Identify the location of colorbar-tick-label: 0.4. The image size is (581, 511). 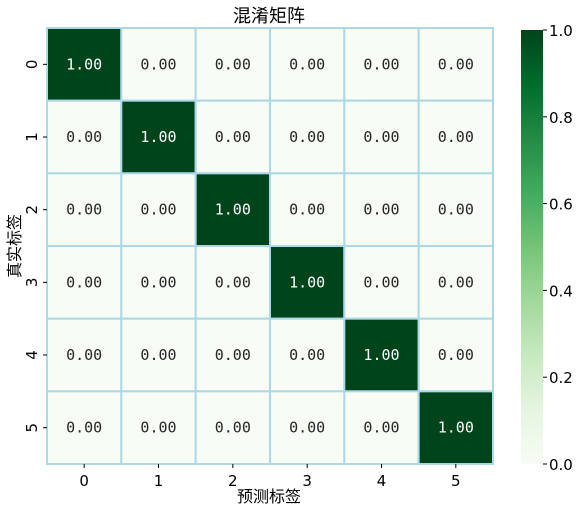
(561, 291).